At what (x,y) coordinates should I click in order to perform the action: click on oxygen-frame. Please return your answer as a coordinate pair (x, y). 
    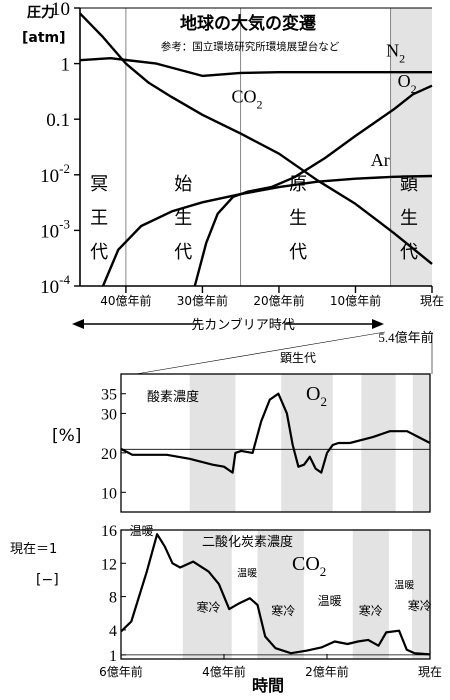
    Looking at the image, I should click on (275, 443).